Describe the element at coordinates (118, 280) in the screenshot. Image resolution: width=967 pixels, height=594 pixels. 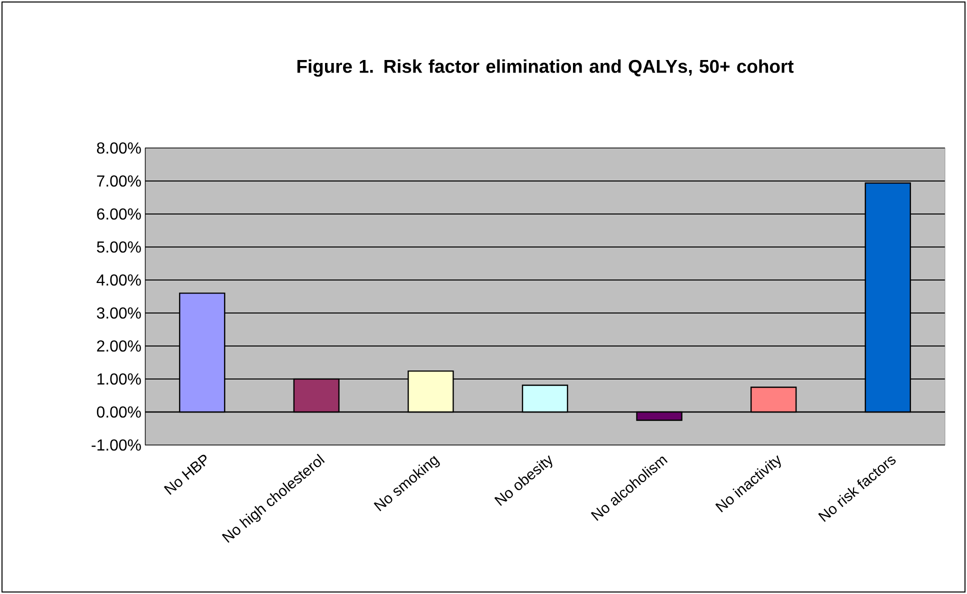
I see `y-tick-label: 4.00%` at that location.